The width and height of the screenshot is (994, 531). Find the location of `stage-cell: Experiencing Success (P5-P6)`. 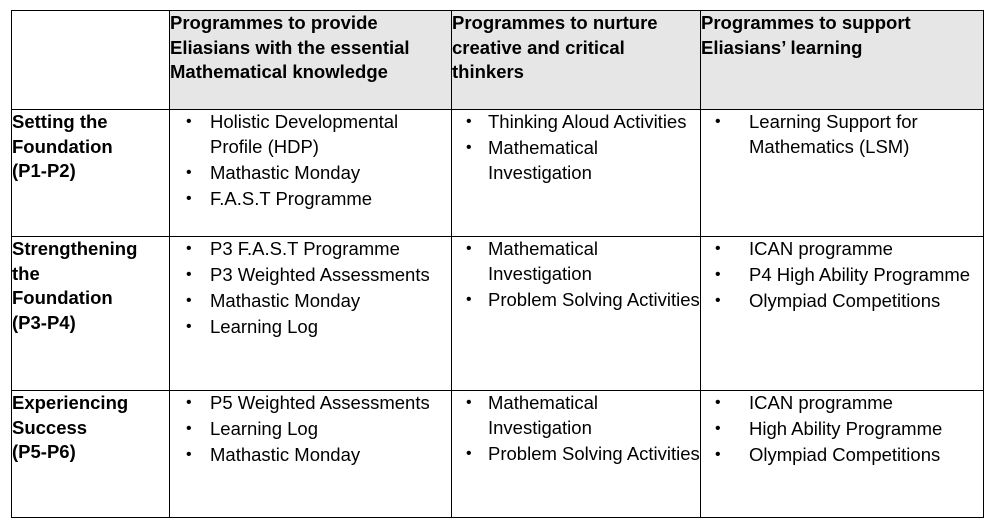

stage-cell: Experiencing Success (P5-P6) is located at coordinates (90, 454).